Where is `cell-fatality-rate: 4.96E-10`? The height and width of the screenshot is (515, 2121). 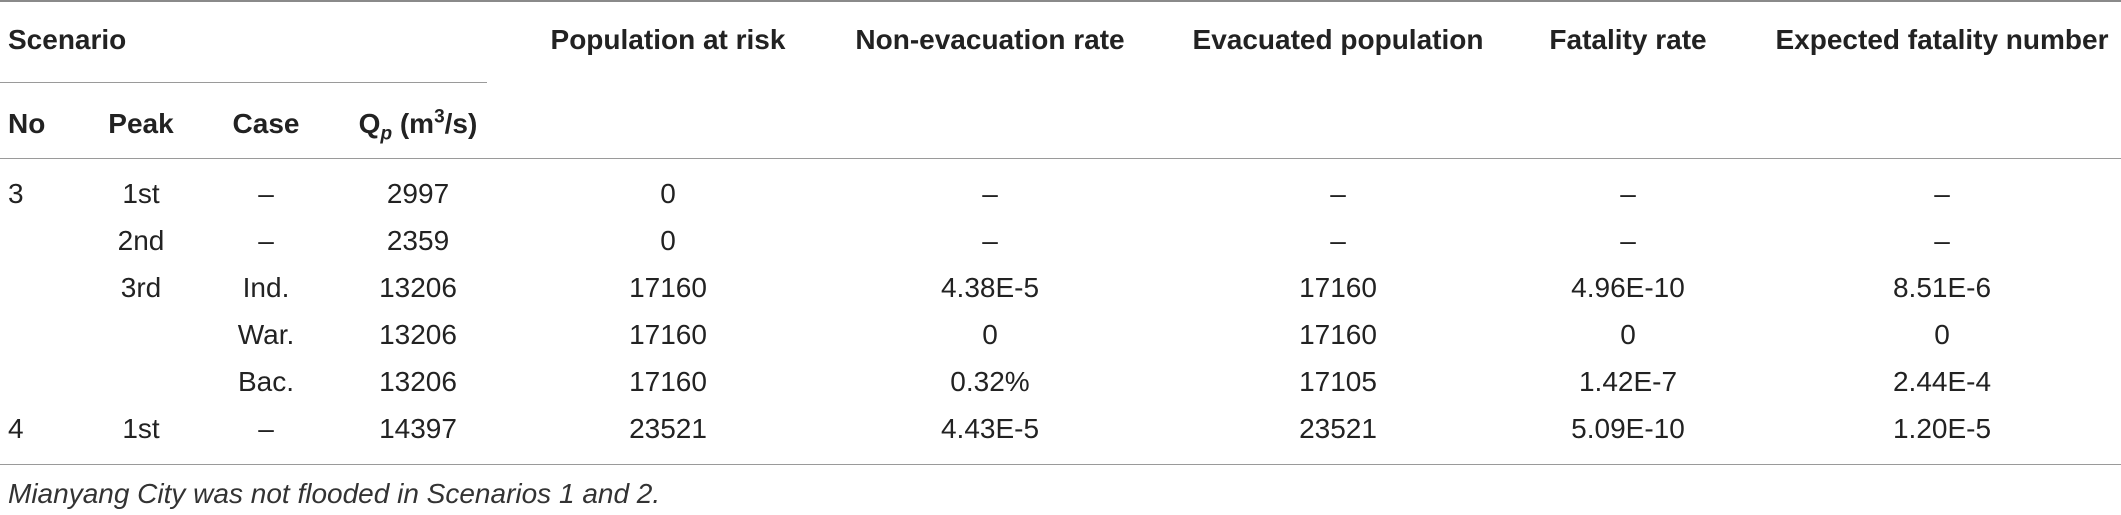 cell-fatality-rate: 4.96E-10 is located at coordinates (1628, 287).